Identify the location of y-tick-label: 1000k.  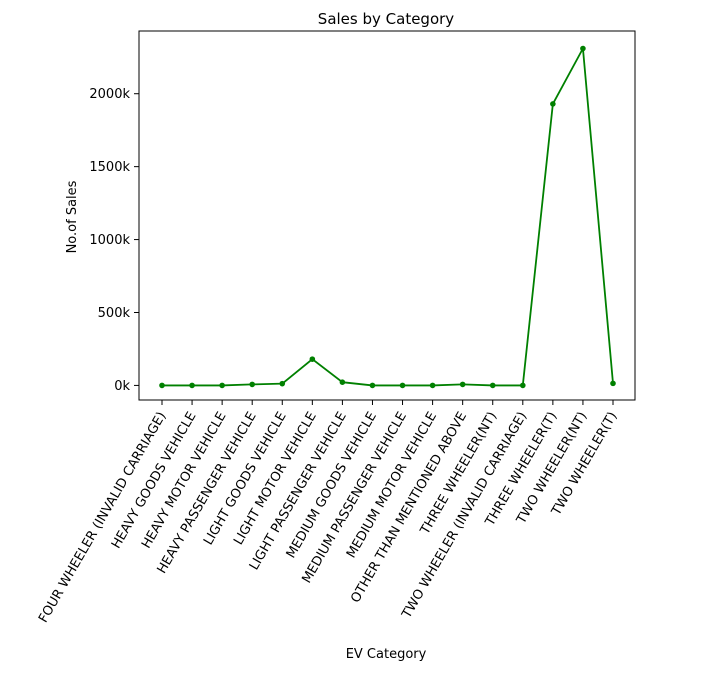
(109, 240).